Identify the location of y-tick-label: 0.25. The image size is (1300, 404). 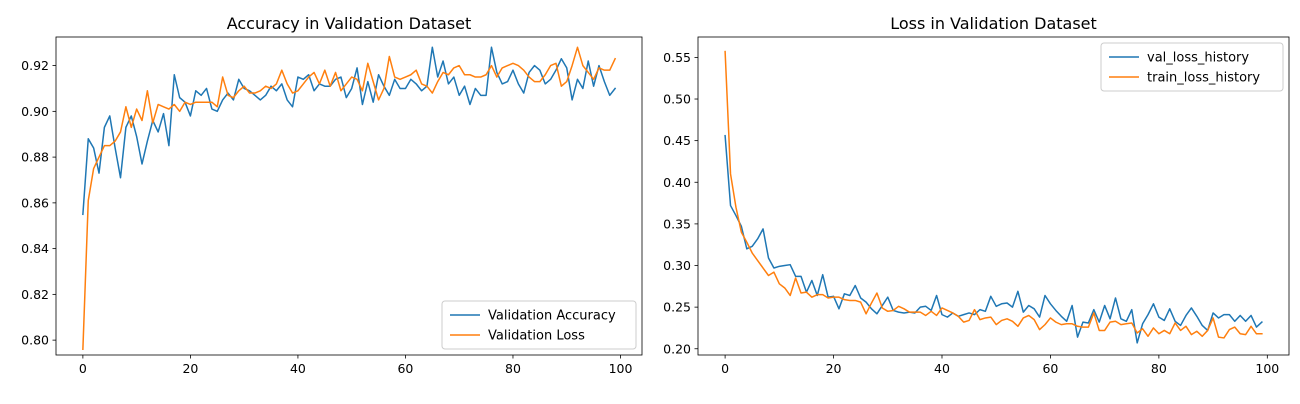
(677, 307).